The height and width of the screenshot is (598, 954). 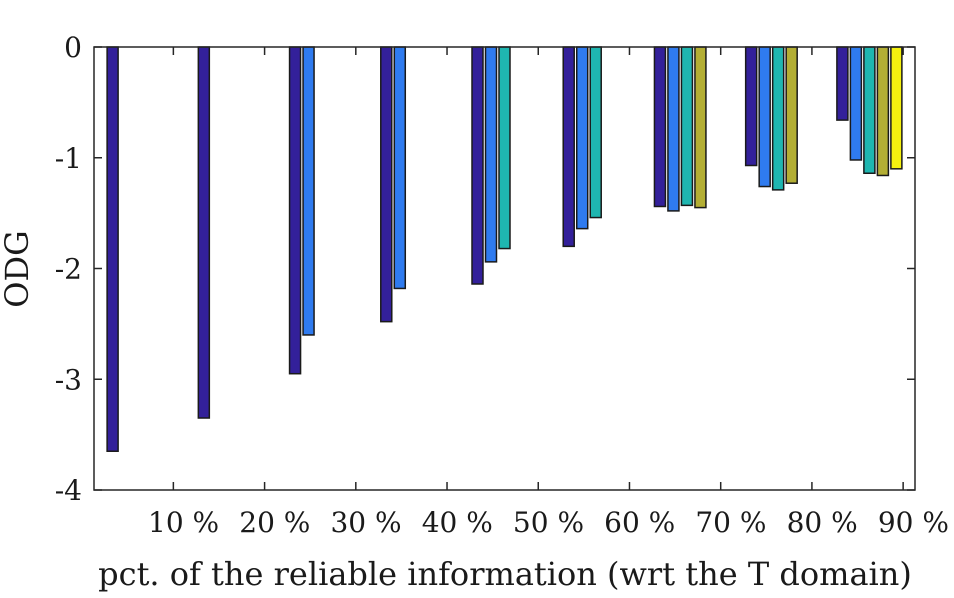 I want to click on x-tick-label: 20 %, so click(x=274, y=522).